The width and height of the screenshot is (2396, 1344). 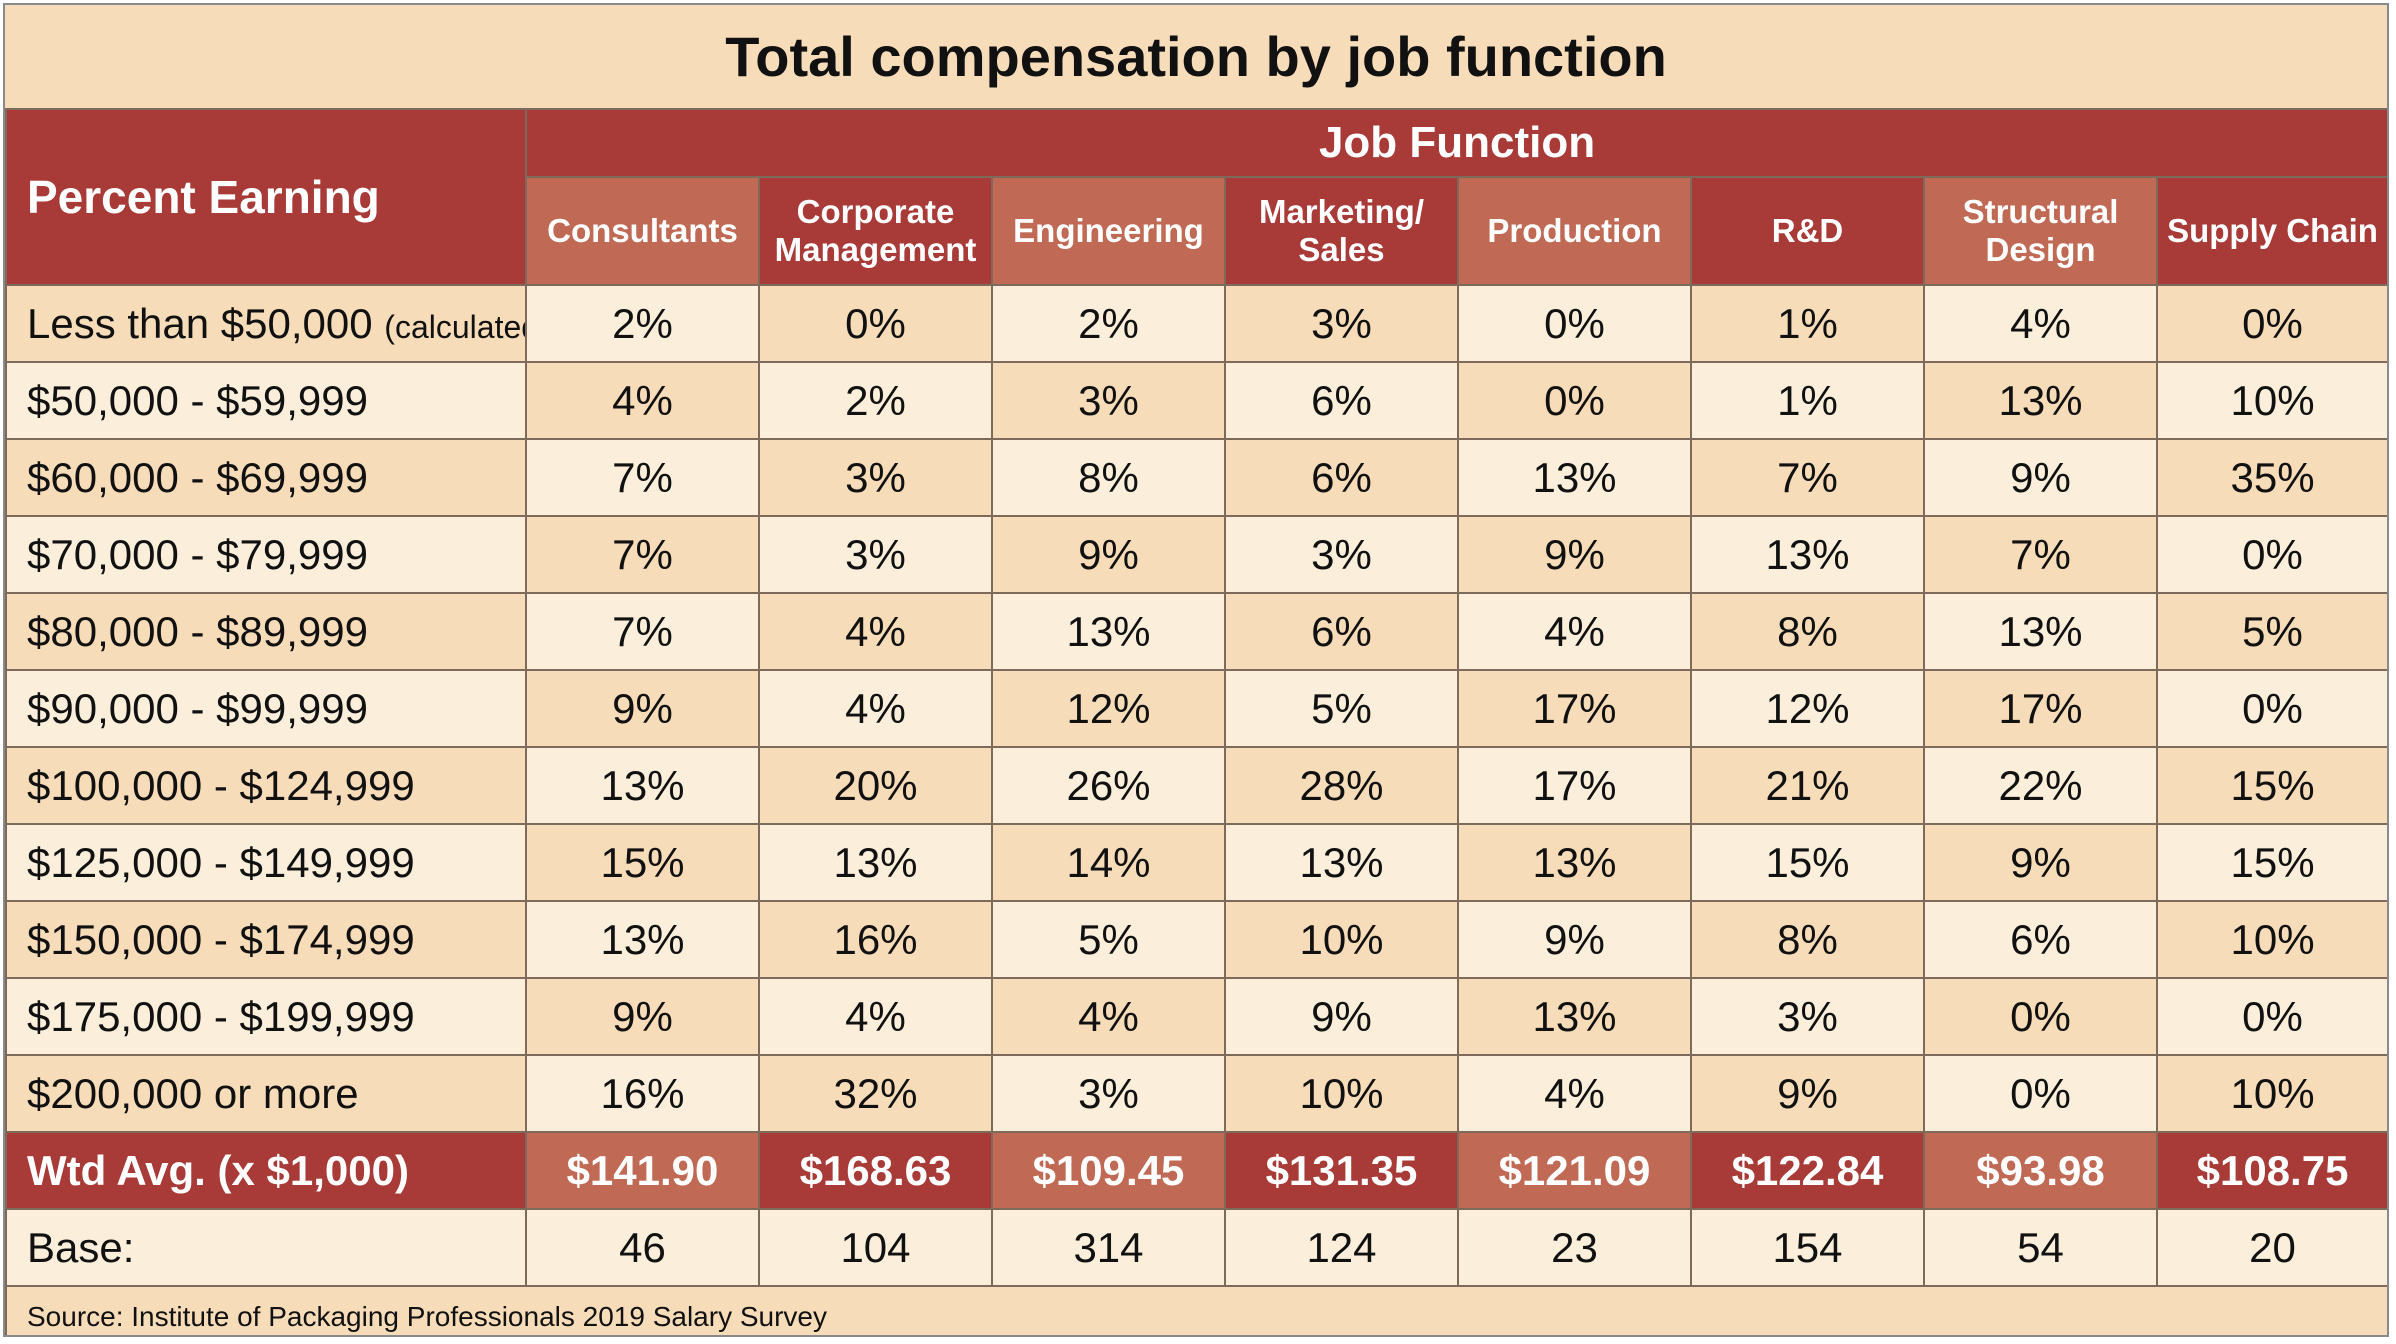 What do you see at coordinates (2040, 1170) in the screenshot?
I see `wtd-avg-cell: $93.98` at bounding box center [2040, 1170].